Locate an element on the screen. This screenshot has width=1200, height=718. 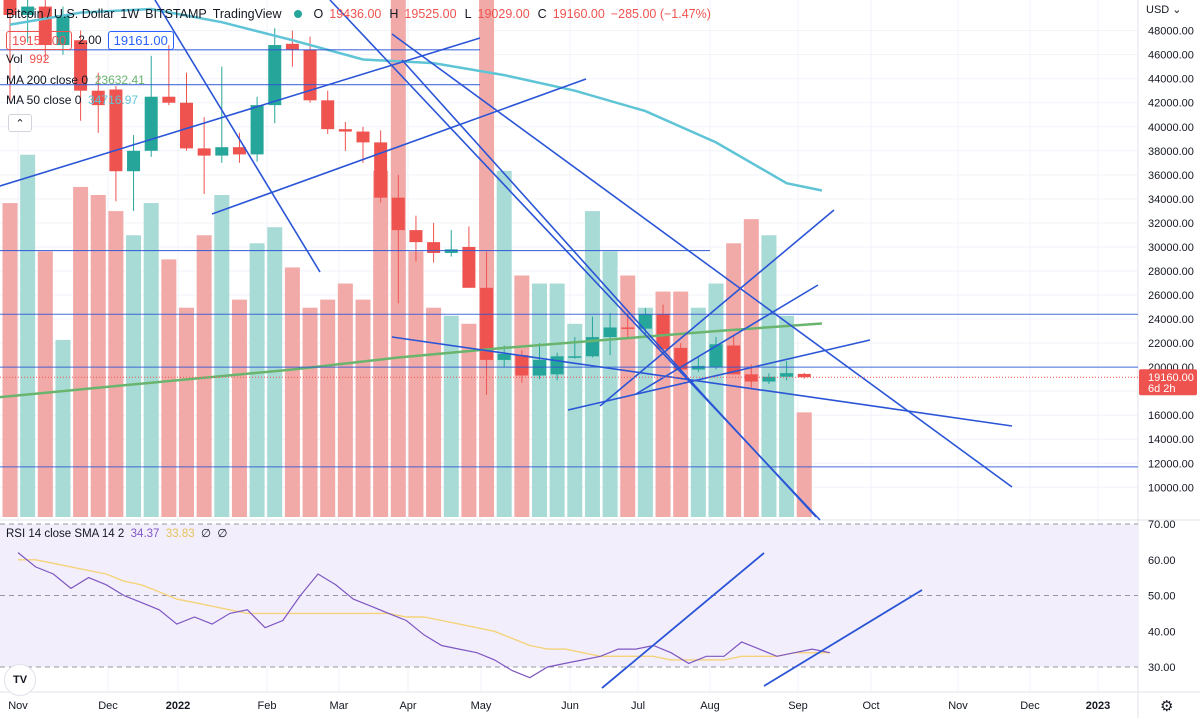
price-tick-label: 28000.00 is located at coordinates (1171, 272).